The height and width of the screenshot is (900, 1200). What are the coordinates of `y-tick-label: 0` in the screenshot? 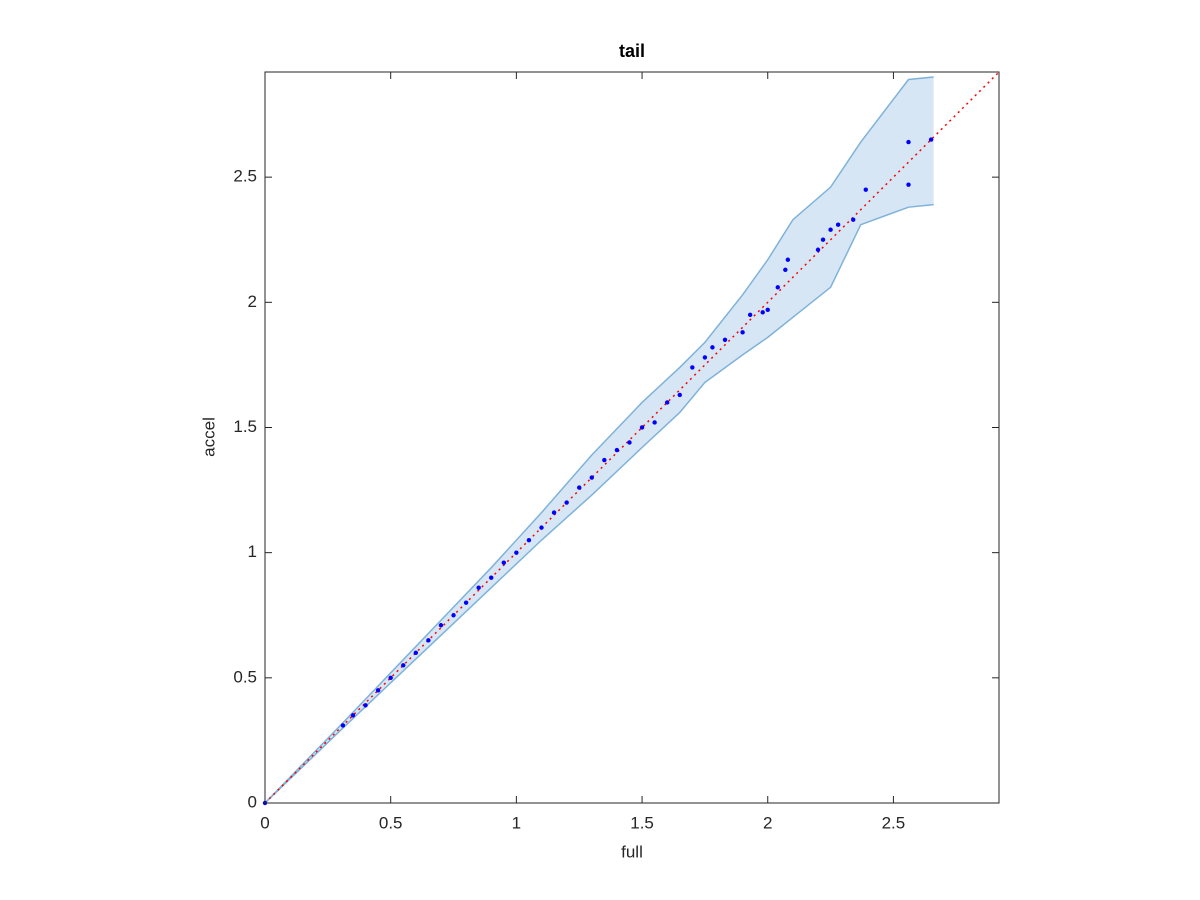 It's located at (252, 801).